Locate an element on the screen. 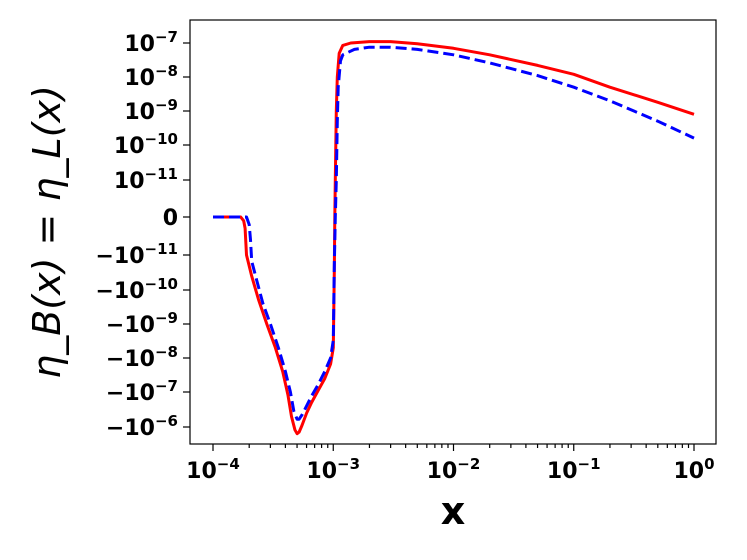 The image size is (747, 560). x-tick-label: 10⁻¹ is located at coordinates (574, 469).